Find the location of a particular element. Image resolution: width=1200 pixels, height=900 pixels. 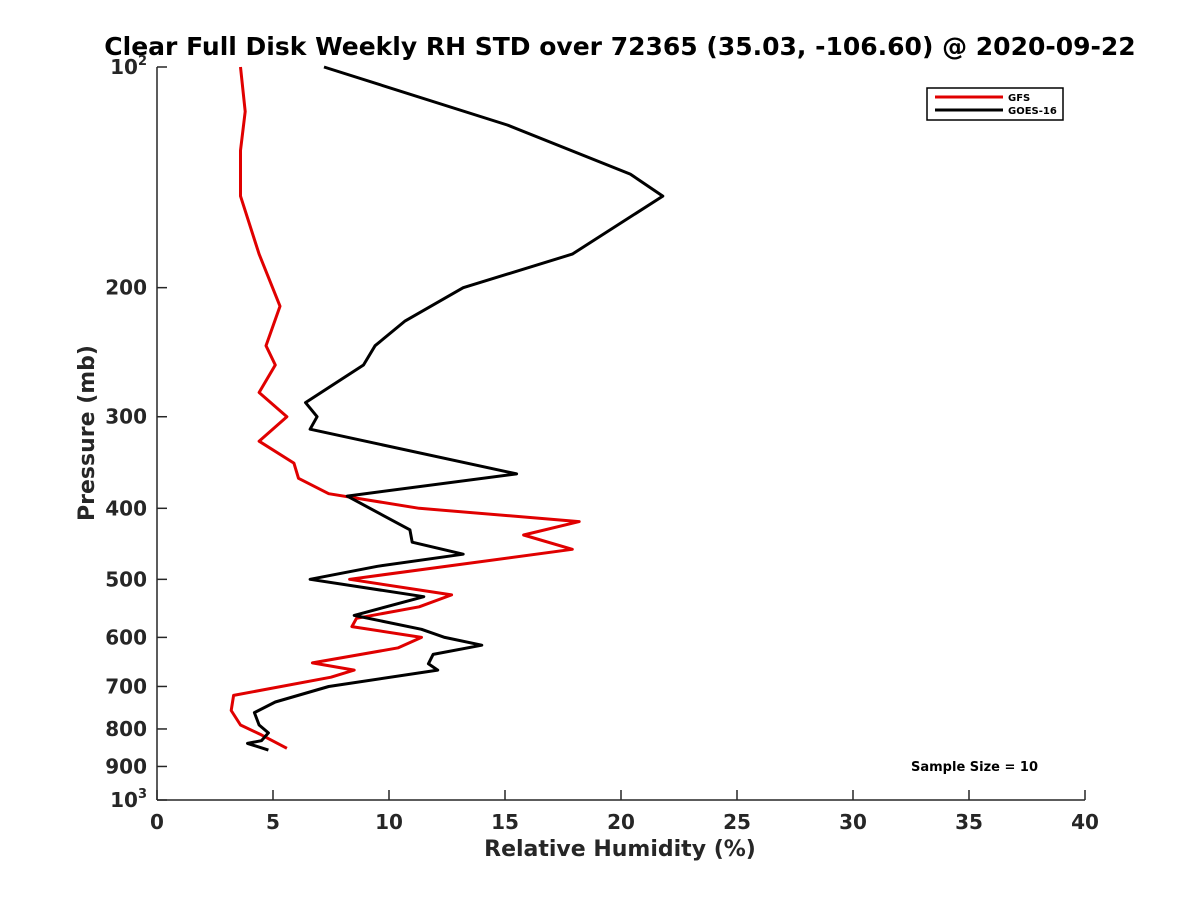

x-axis-label: Relative Humidity (%) is located at coordinates (620, 849).